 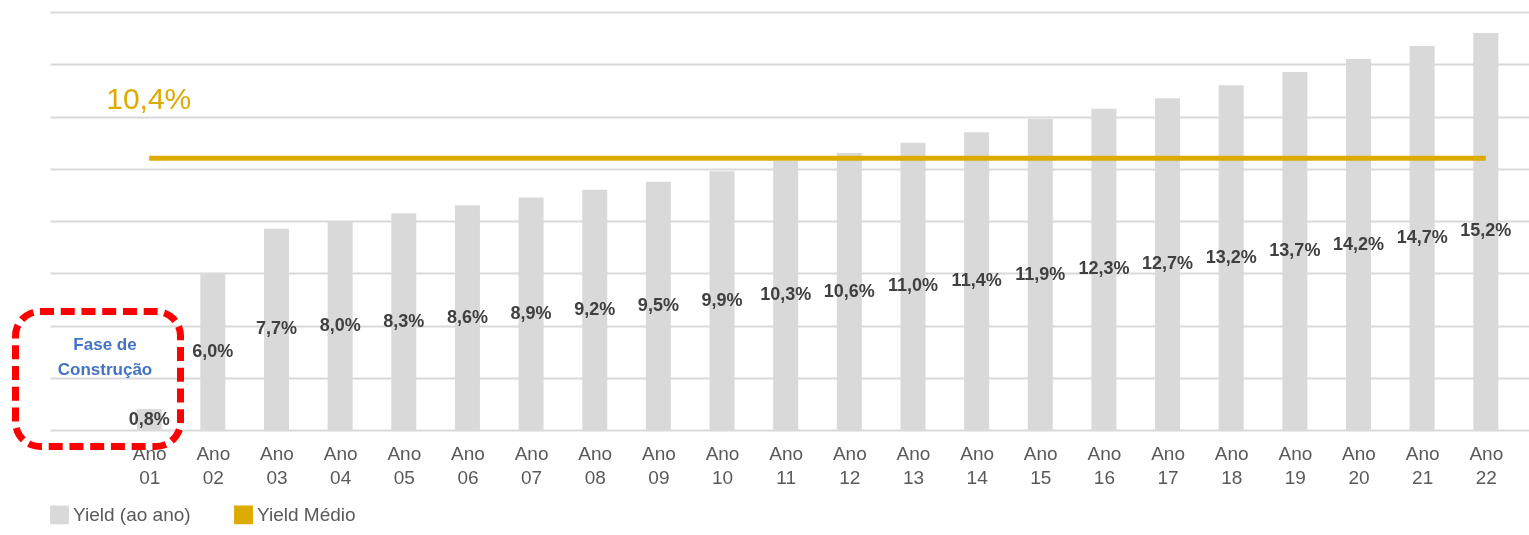 I want to click on data-label: 15,2%, so click(x=1486, y=230).